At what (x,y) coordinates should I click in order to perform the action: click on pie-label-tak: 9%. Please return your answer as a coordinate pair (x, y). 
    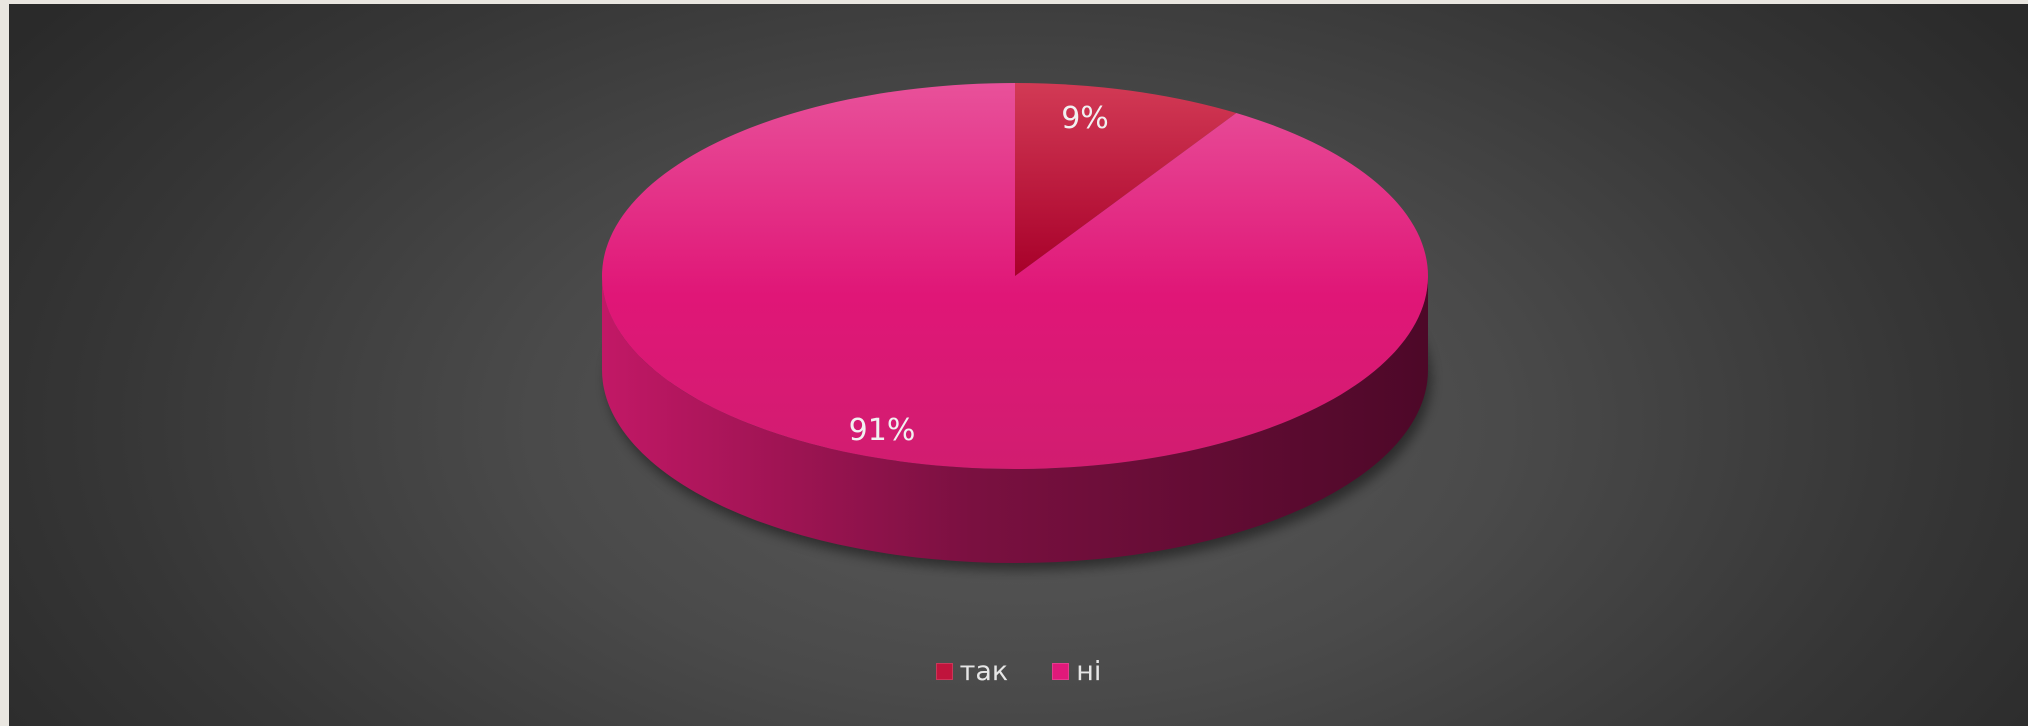
    Looking at the image, I should click on (1085, 118).